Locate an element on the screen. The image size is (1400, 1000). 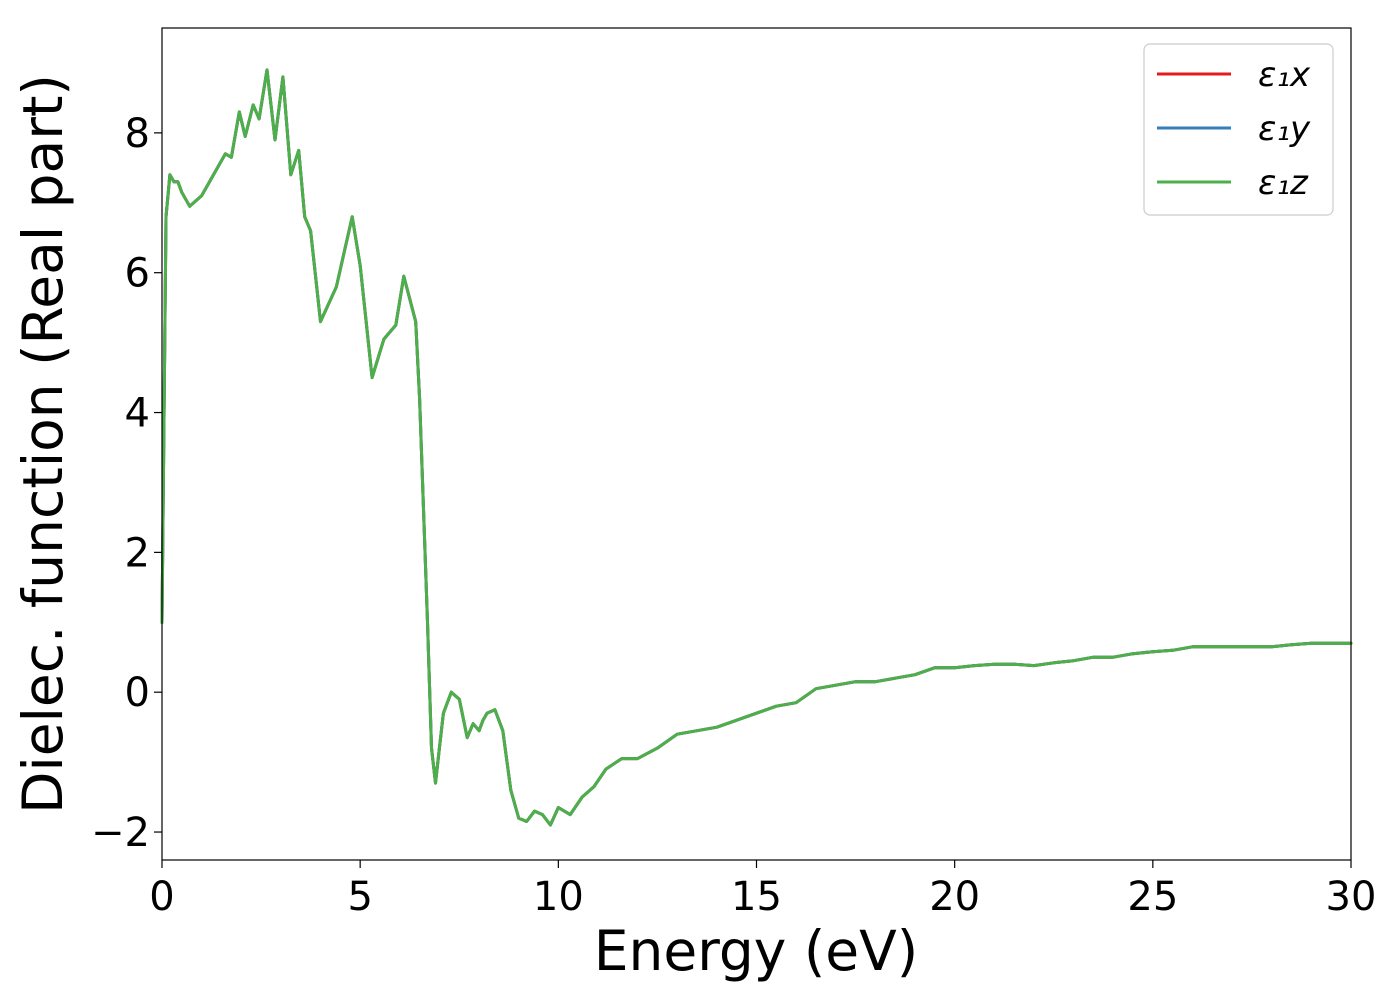
y-tick-label: −2 is located at coordinates (120, 833).